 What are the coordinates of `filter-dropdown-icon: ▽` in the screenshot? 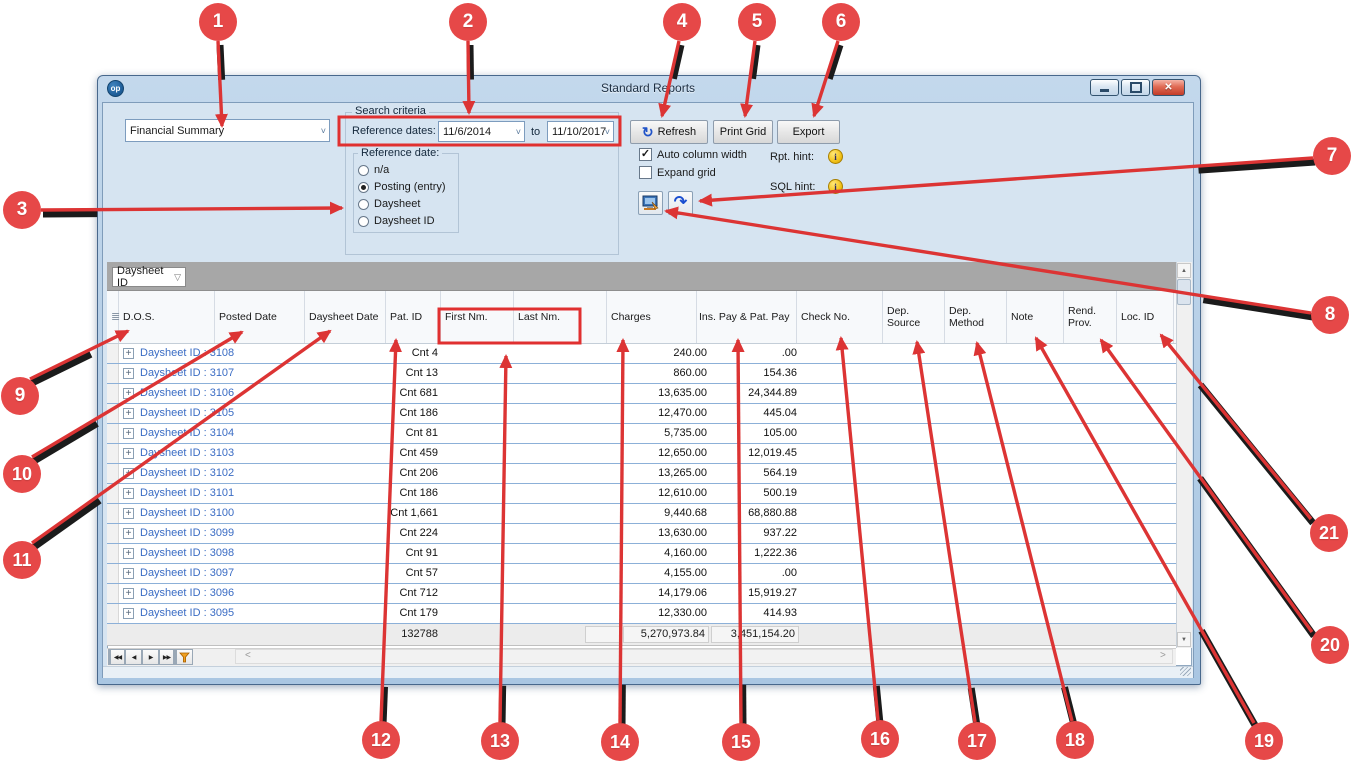 It's located at (177, 276).